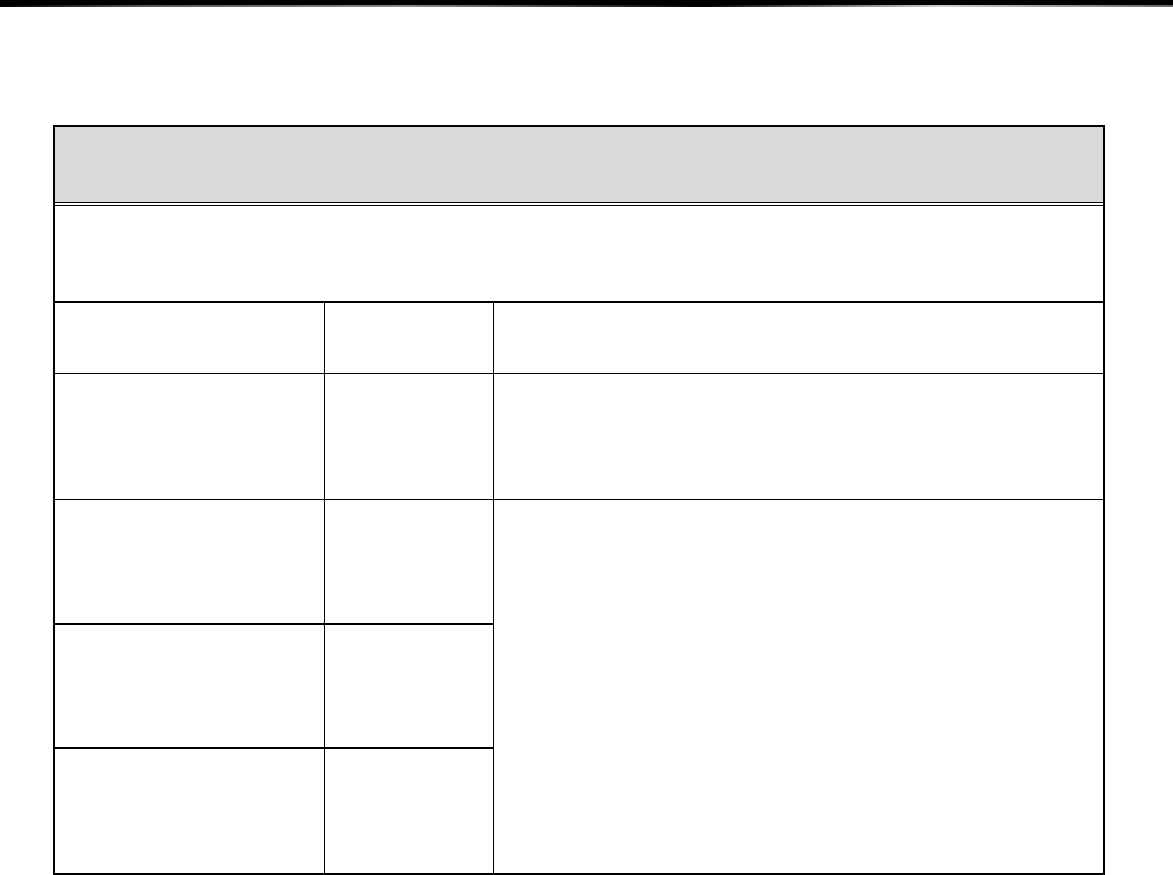  Describe the element at coordinates (586, 3) in the screenshot. I see `top-rule` at that location.